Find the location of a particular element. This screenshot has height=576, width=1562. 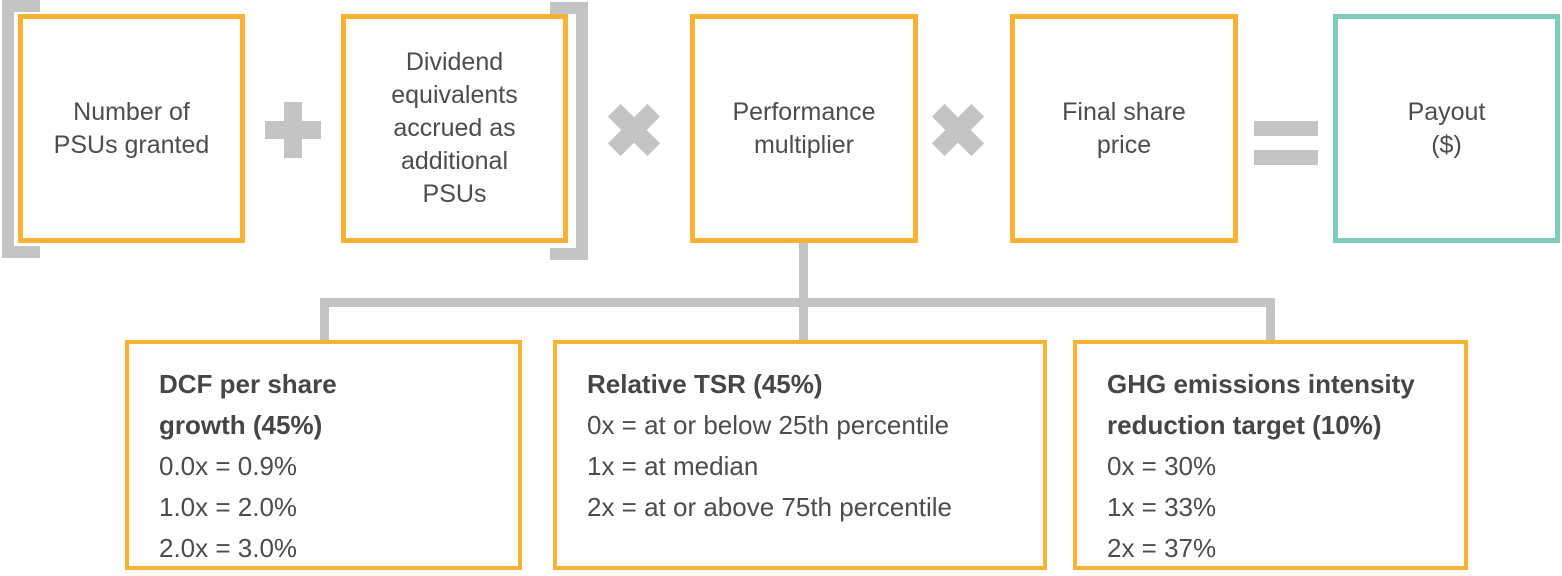

metric-line: 2x = 37% is located at coordinates (1162, 548).